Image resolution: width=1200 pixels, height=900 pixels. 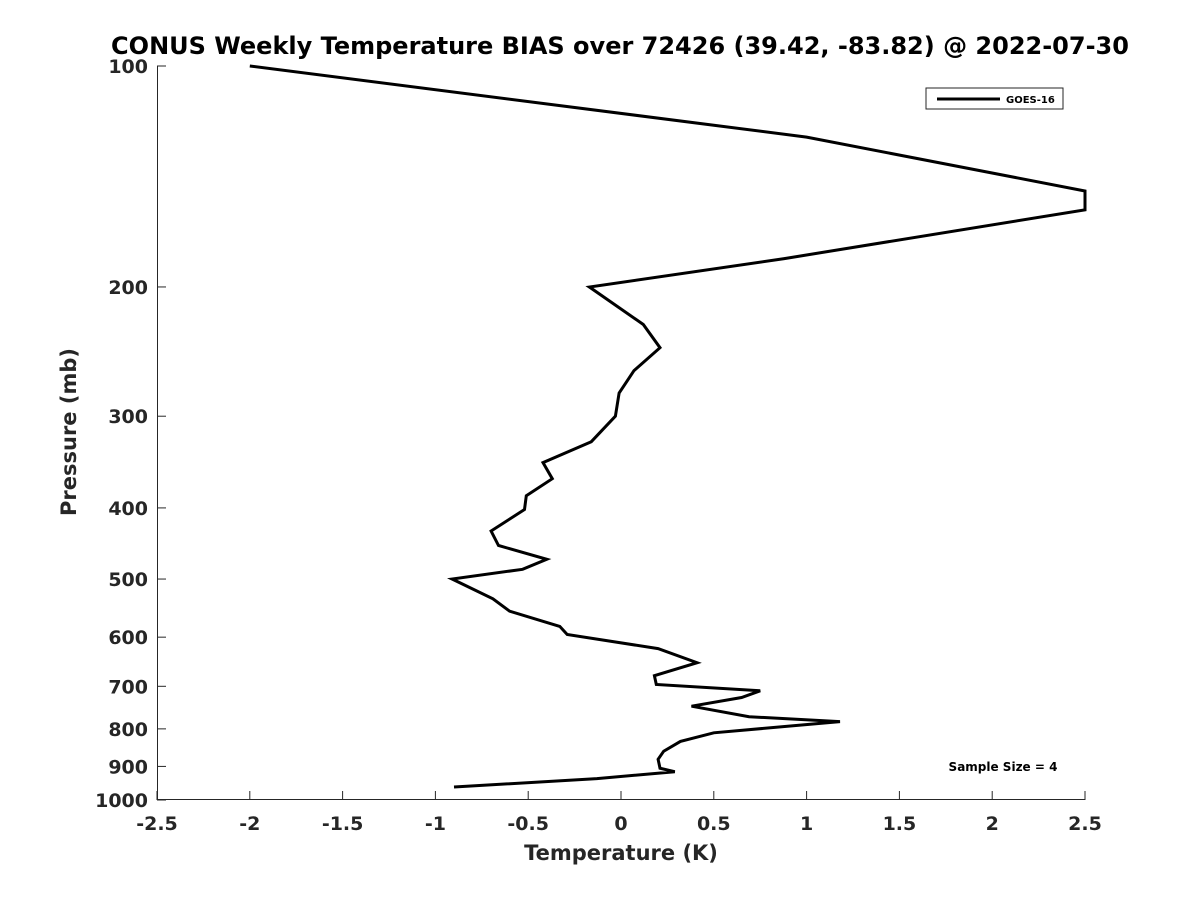 I want to click on y-tick-label: 800, so click(x=128, y=730).